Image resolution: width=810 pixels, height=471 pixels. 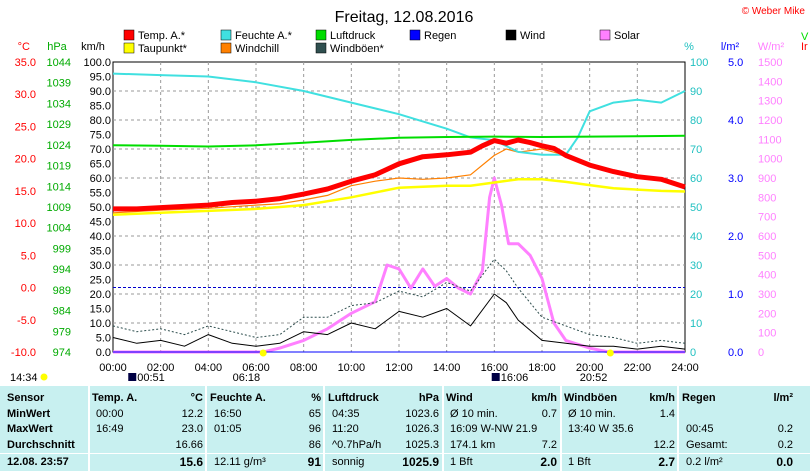 I want to click on solar-tick-label: 400, so click(x=767, y=276).